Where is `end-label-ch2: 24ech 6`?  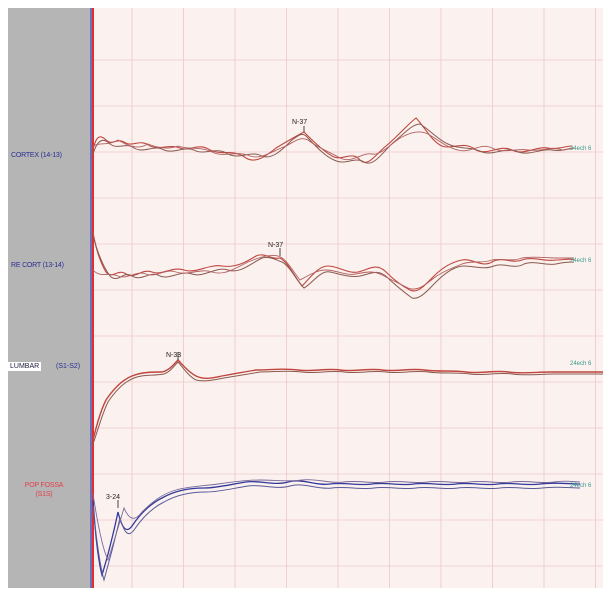 end-label-ch2: 24ech 6 is located at coordinates (581, 261).